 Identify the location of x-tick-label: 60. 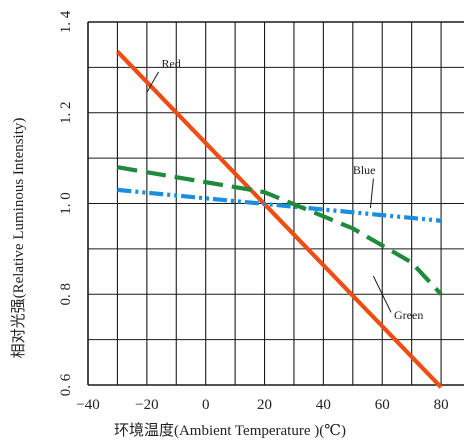
(382, 405).